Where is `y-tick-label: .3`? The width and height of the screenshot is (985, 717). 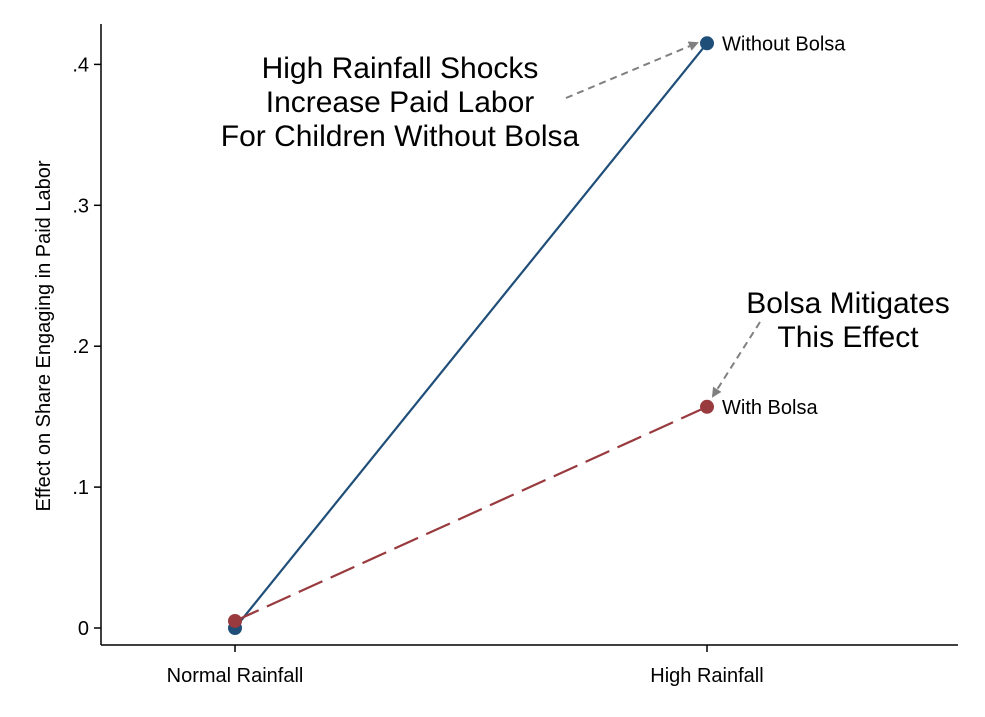 y-tick-label: .3 is located at coordinates (80, 206).